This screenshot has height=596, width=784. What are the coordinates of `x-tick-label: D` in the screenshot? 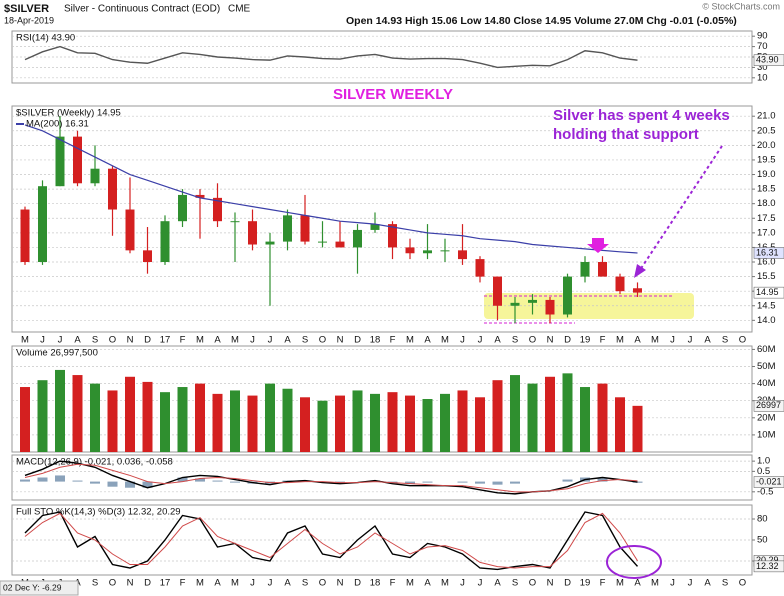 It's located at (357, 340).